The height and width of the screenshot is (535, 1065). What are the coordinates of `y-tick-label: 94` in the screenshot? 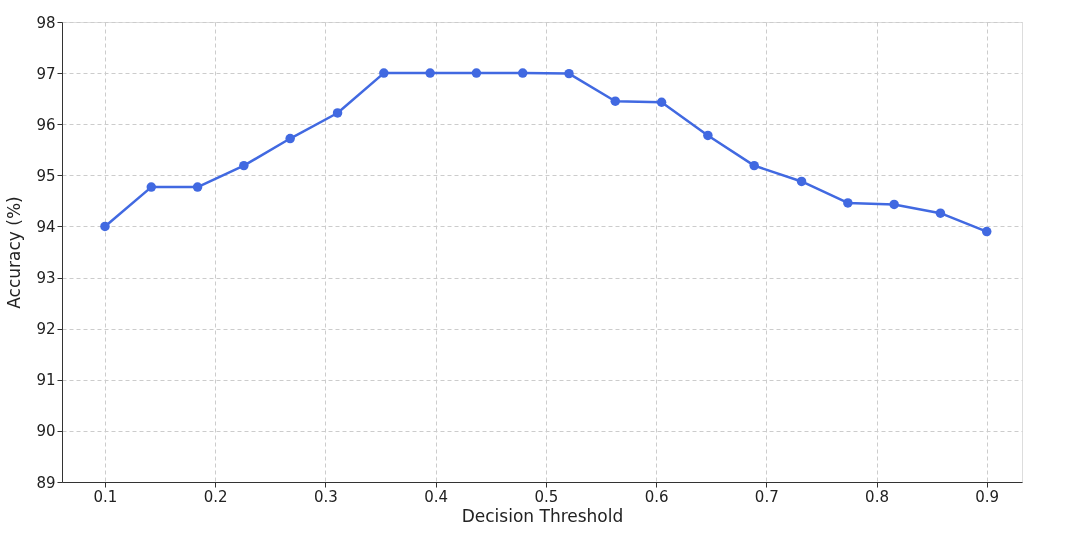 It's located at (46, 226).